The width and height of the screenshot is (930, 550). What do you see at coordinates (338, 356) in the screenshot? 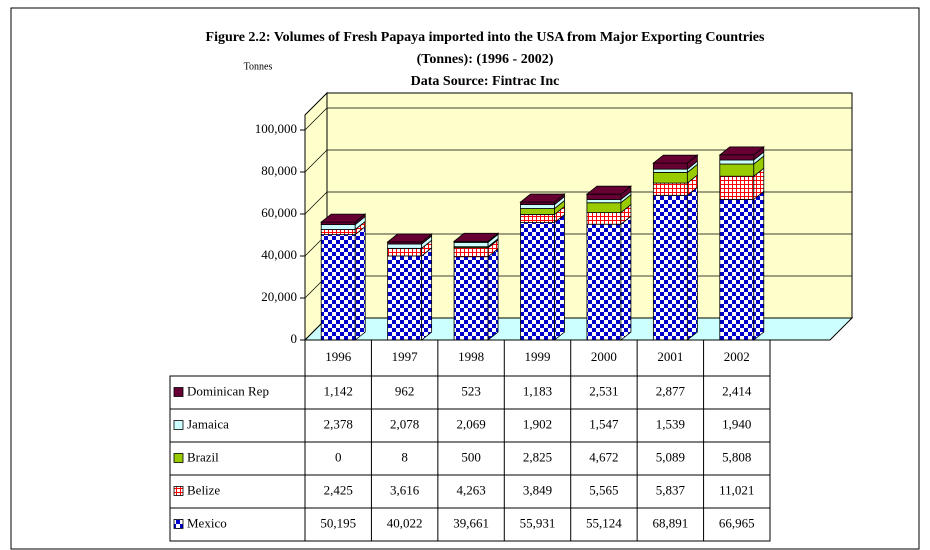
I see `x-tick-label: 1996` at bounding box center [338, 356].